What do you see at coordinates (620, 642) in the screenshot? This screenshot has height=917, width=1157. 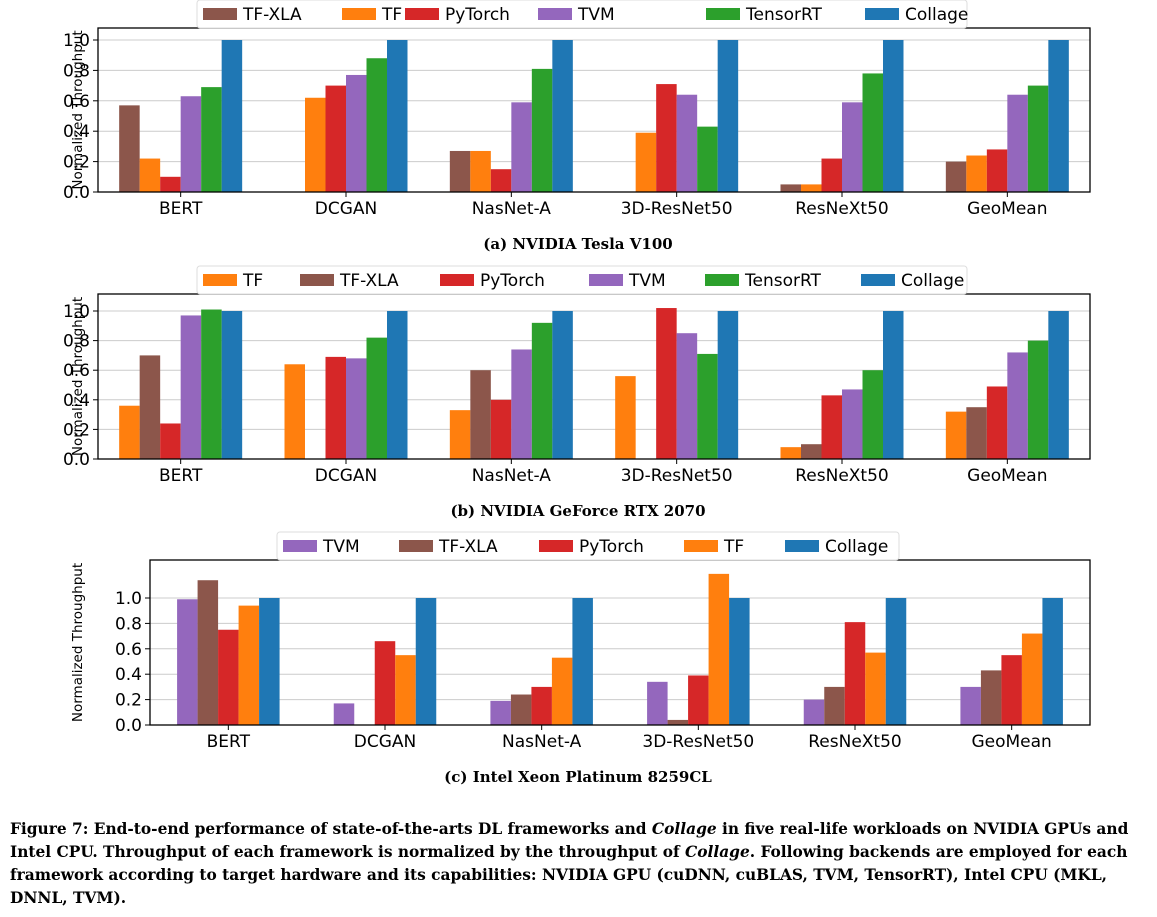 I see `plot-frame` at bounding box center [620, 642].